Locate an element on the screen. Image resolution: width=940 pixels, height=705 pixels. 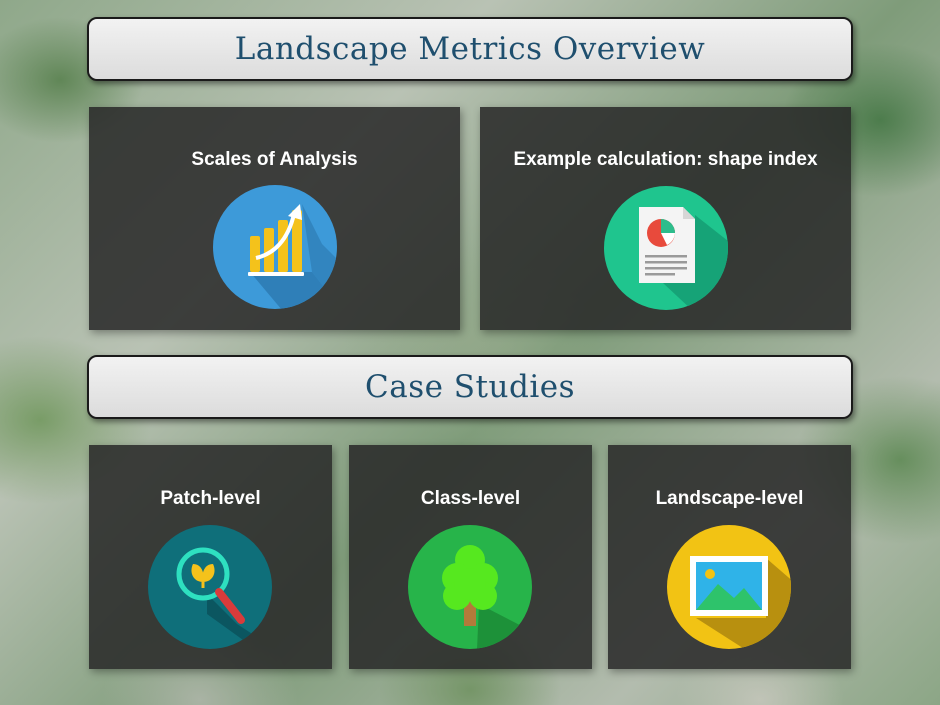
tree-icon is located at coordinates (470, 587).